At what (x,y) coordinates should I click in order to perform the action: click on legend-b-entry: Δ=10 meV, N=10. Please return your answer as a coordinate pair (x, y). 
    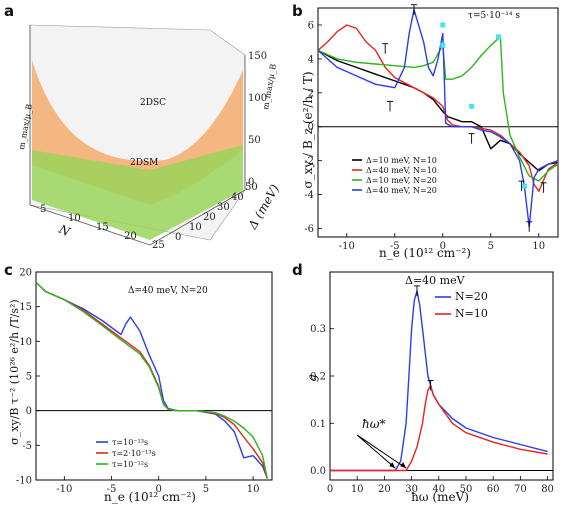
    Looking at the image, I should click on (401, 160).